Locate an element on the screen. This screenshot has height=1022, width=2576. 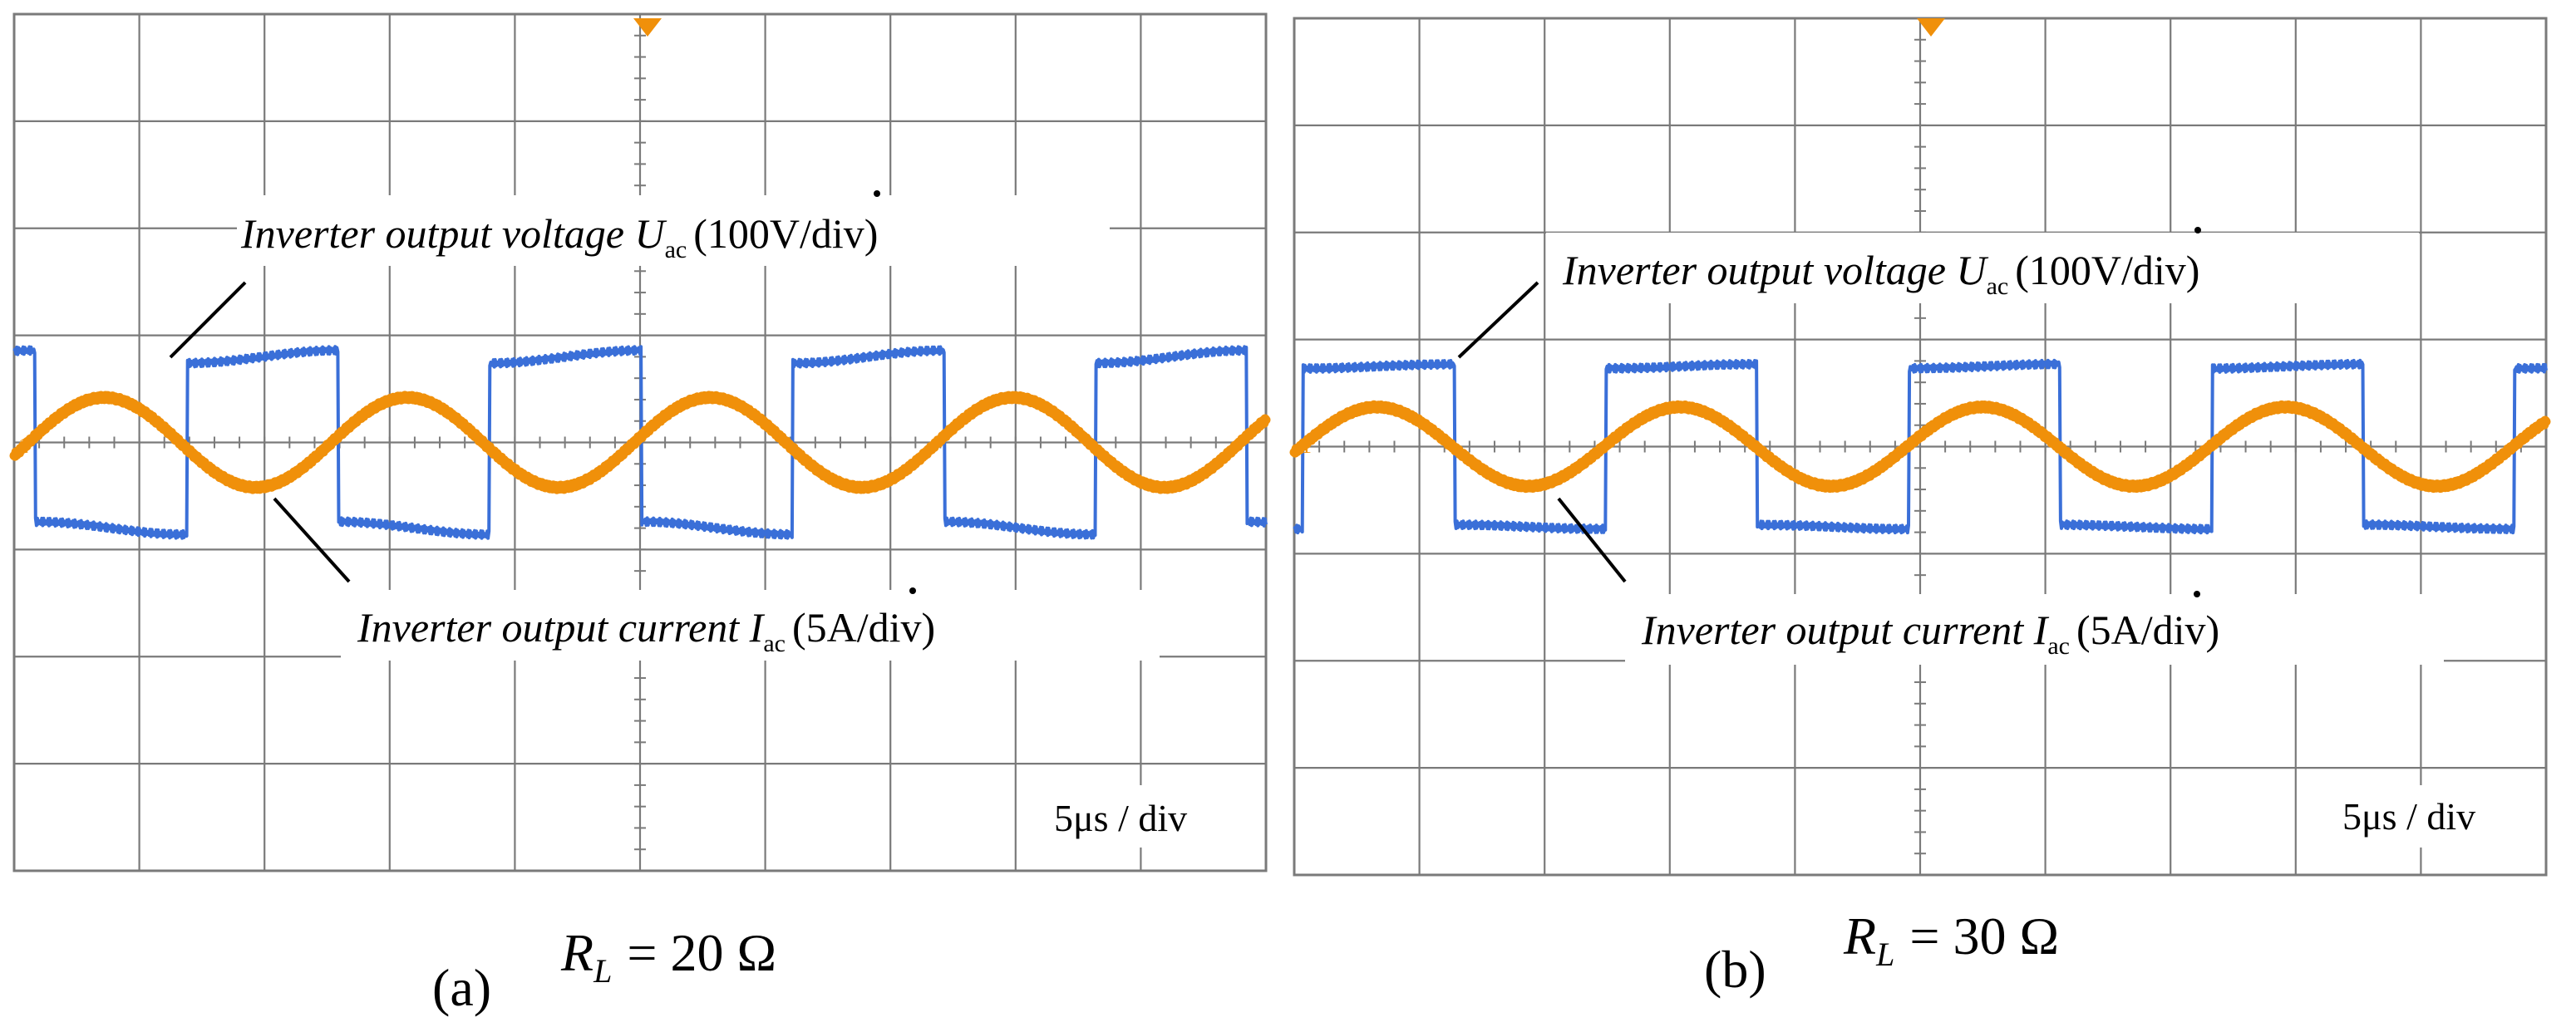
panel-label: (b) is located at coordinates (1735, 969).